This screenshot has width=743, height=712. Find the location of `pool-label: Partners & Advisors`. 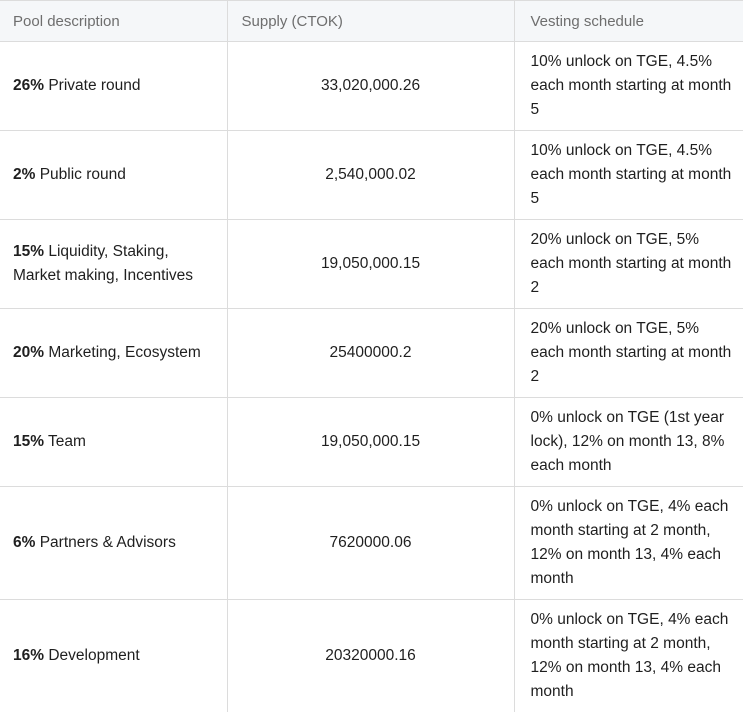

pool-label: Partners & Advisors is located at coordinates (105, 542).